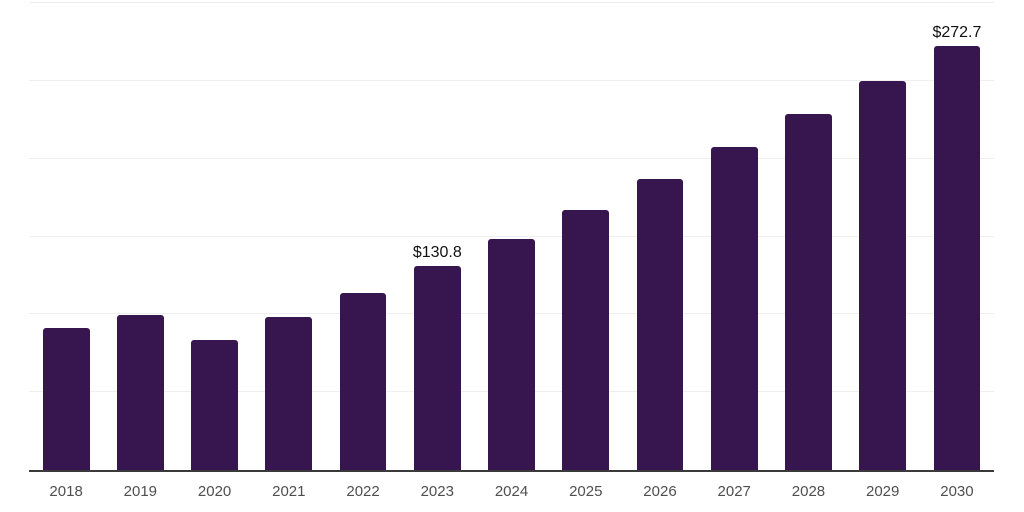 This screenshot has height=512, width=1024. What do you see at coordinates (66, 399) in the screenshot?
I see `bar-2018` at bounding box center [66, 399].